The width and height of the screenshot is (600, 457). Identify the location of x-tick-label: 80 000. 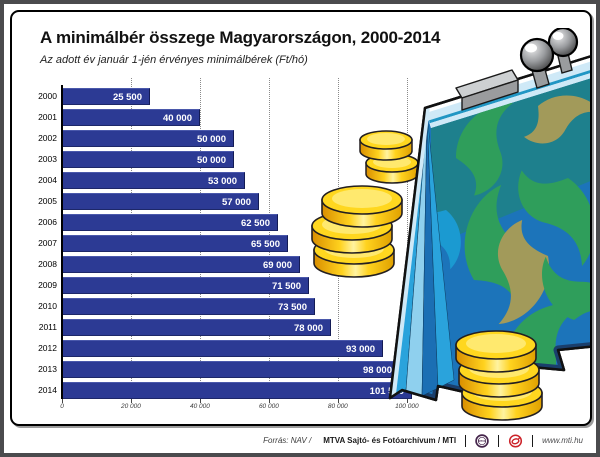
(337, 406).